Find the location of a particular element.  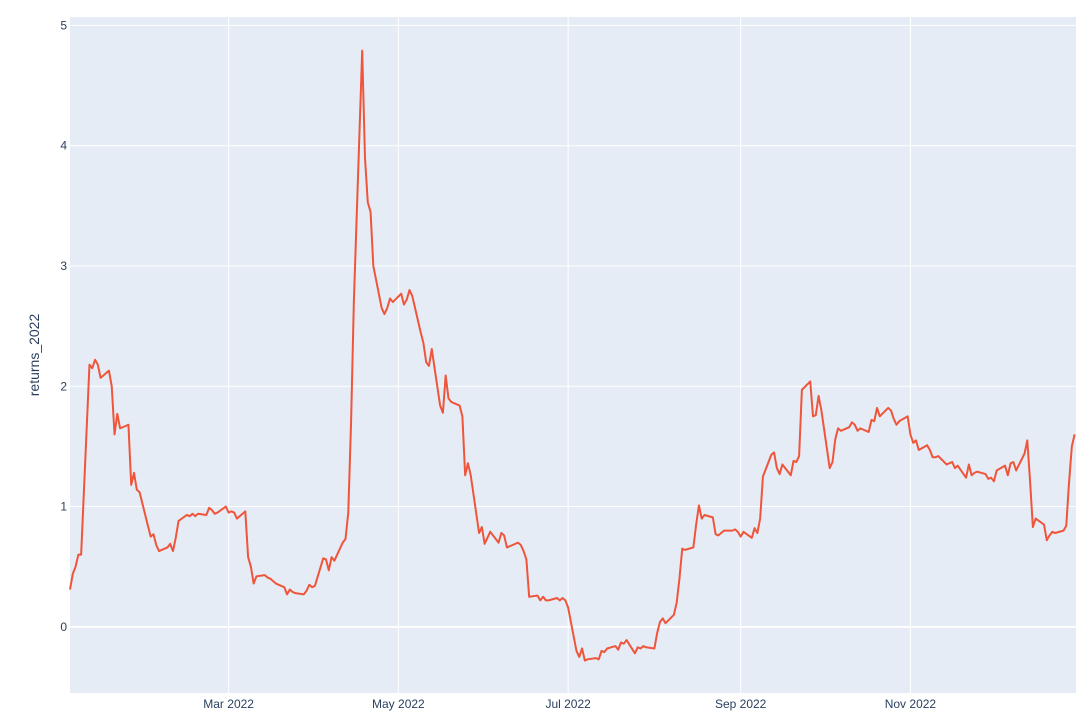

x-tick-label: Sep 2022 is located at coordinates (741, 704).